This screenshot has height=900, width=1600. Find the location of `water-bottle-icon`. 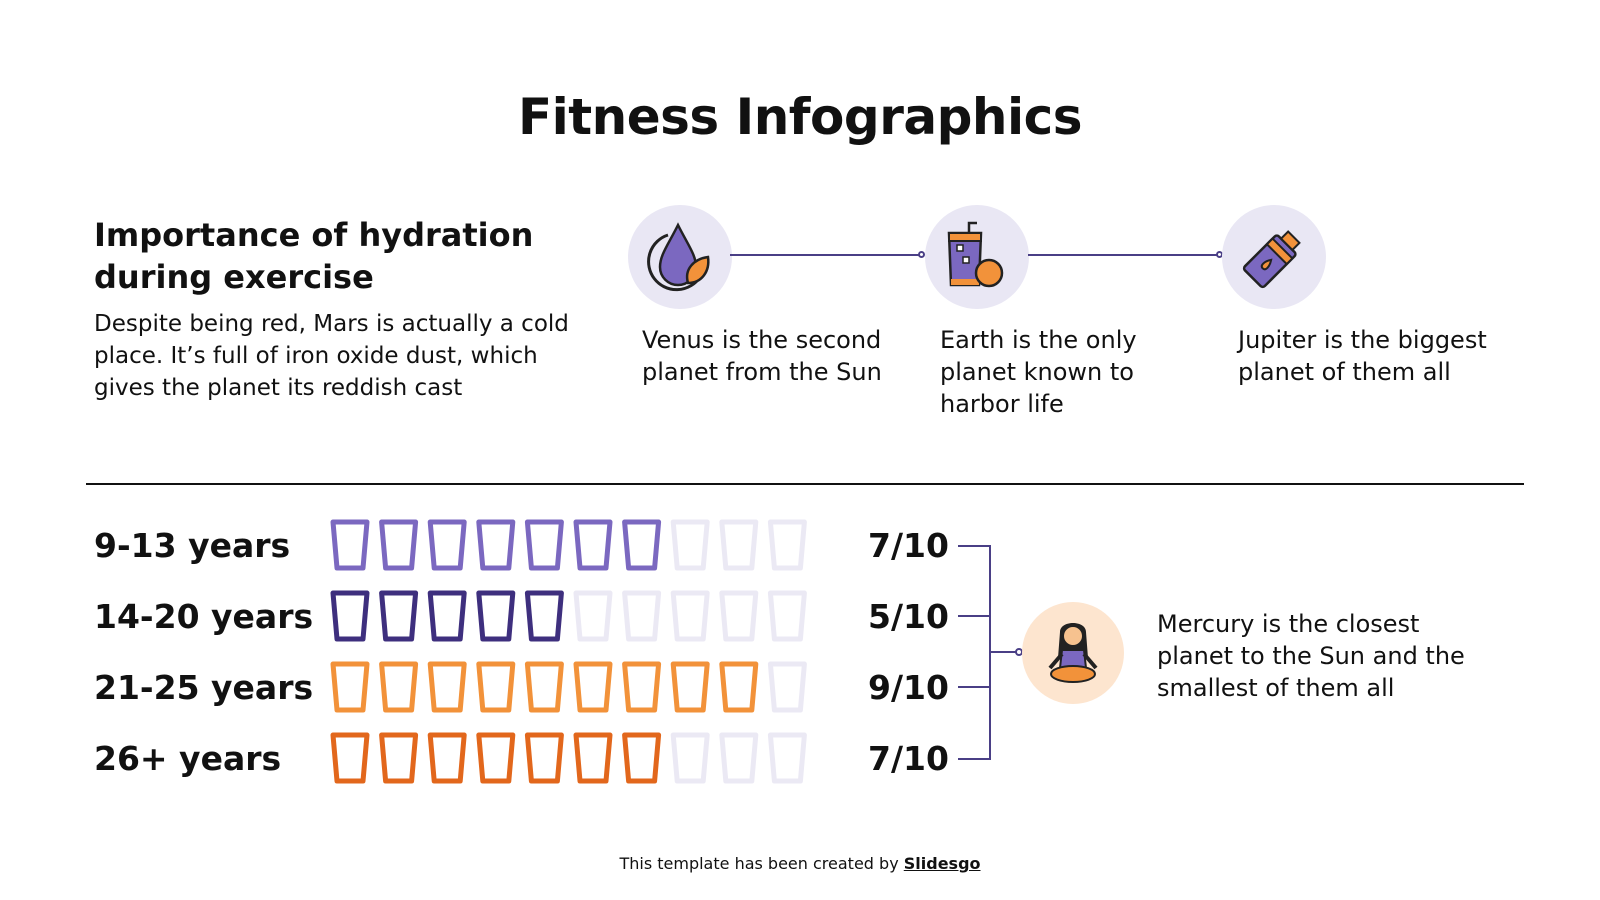

water-bottle-icon is located at coordinates (1274, 257).